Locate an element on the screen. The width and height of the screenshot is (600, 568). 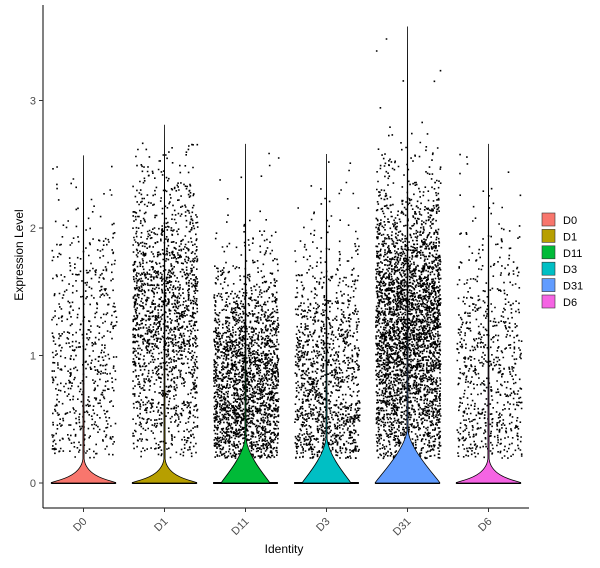
legend-label-D6: D6 is located at coordinates (570, 303).